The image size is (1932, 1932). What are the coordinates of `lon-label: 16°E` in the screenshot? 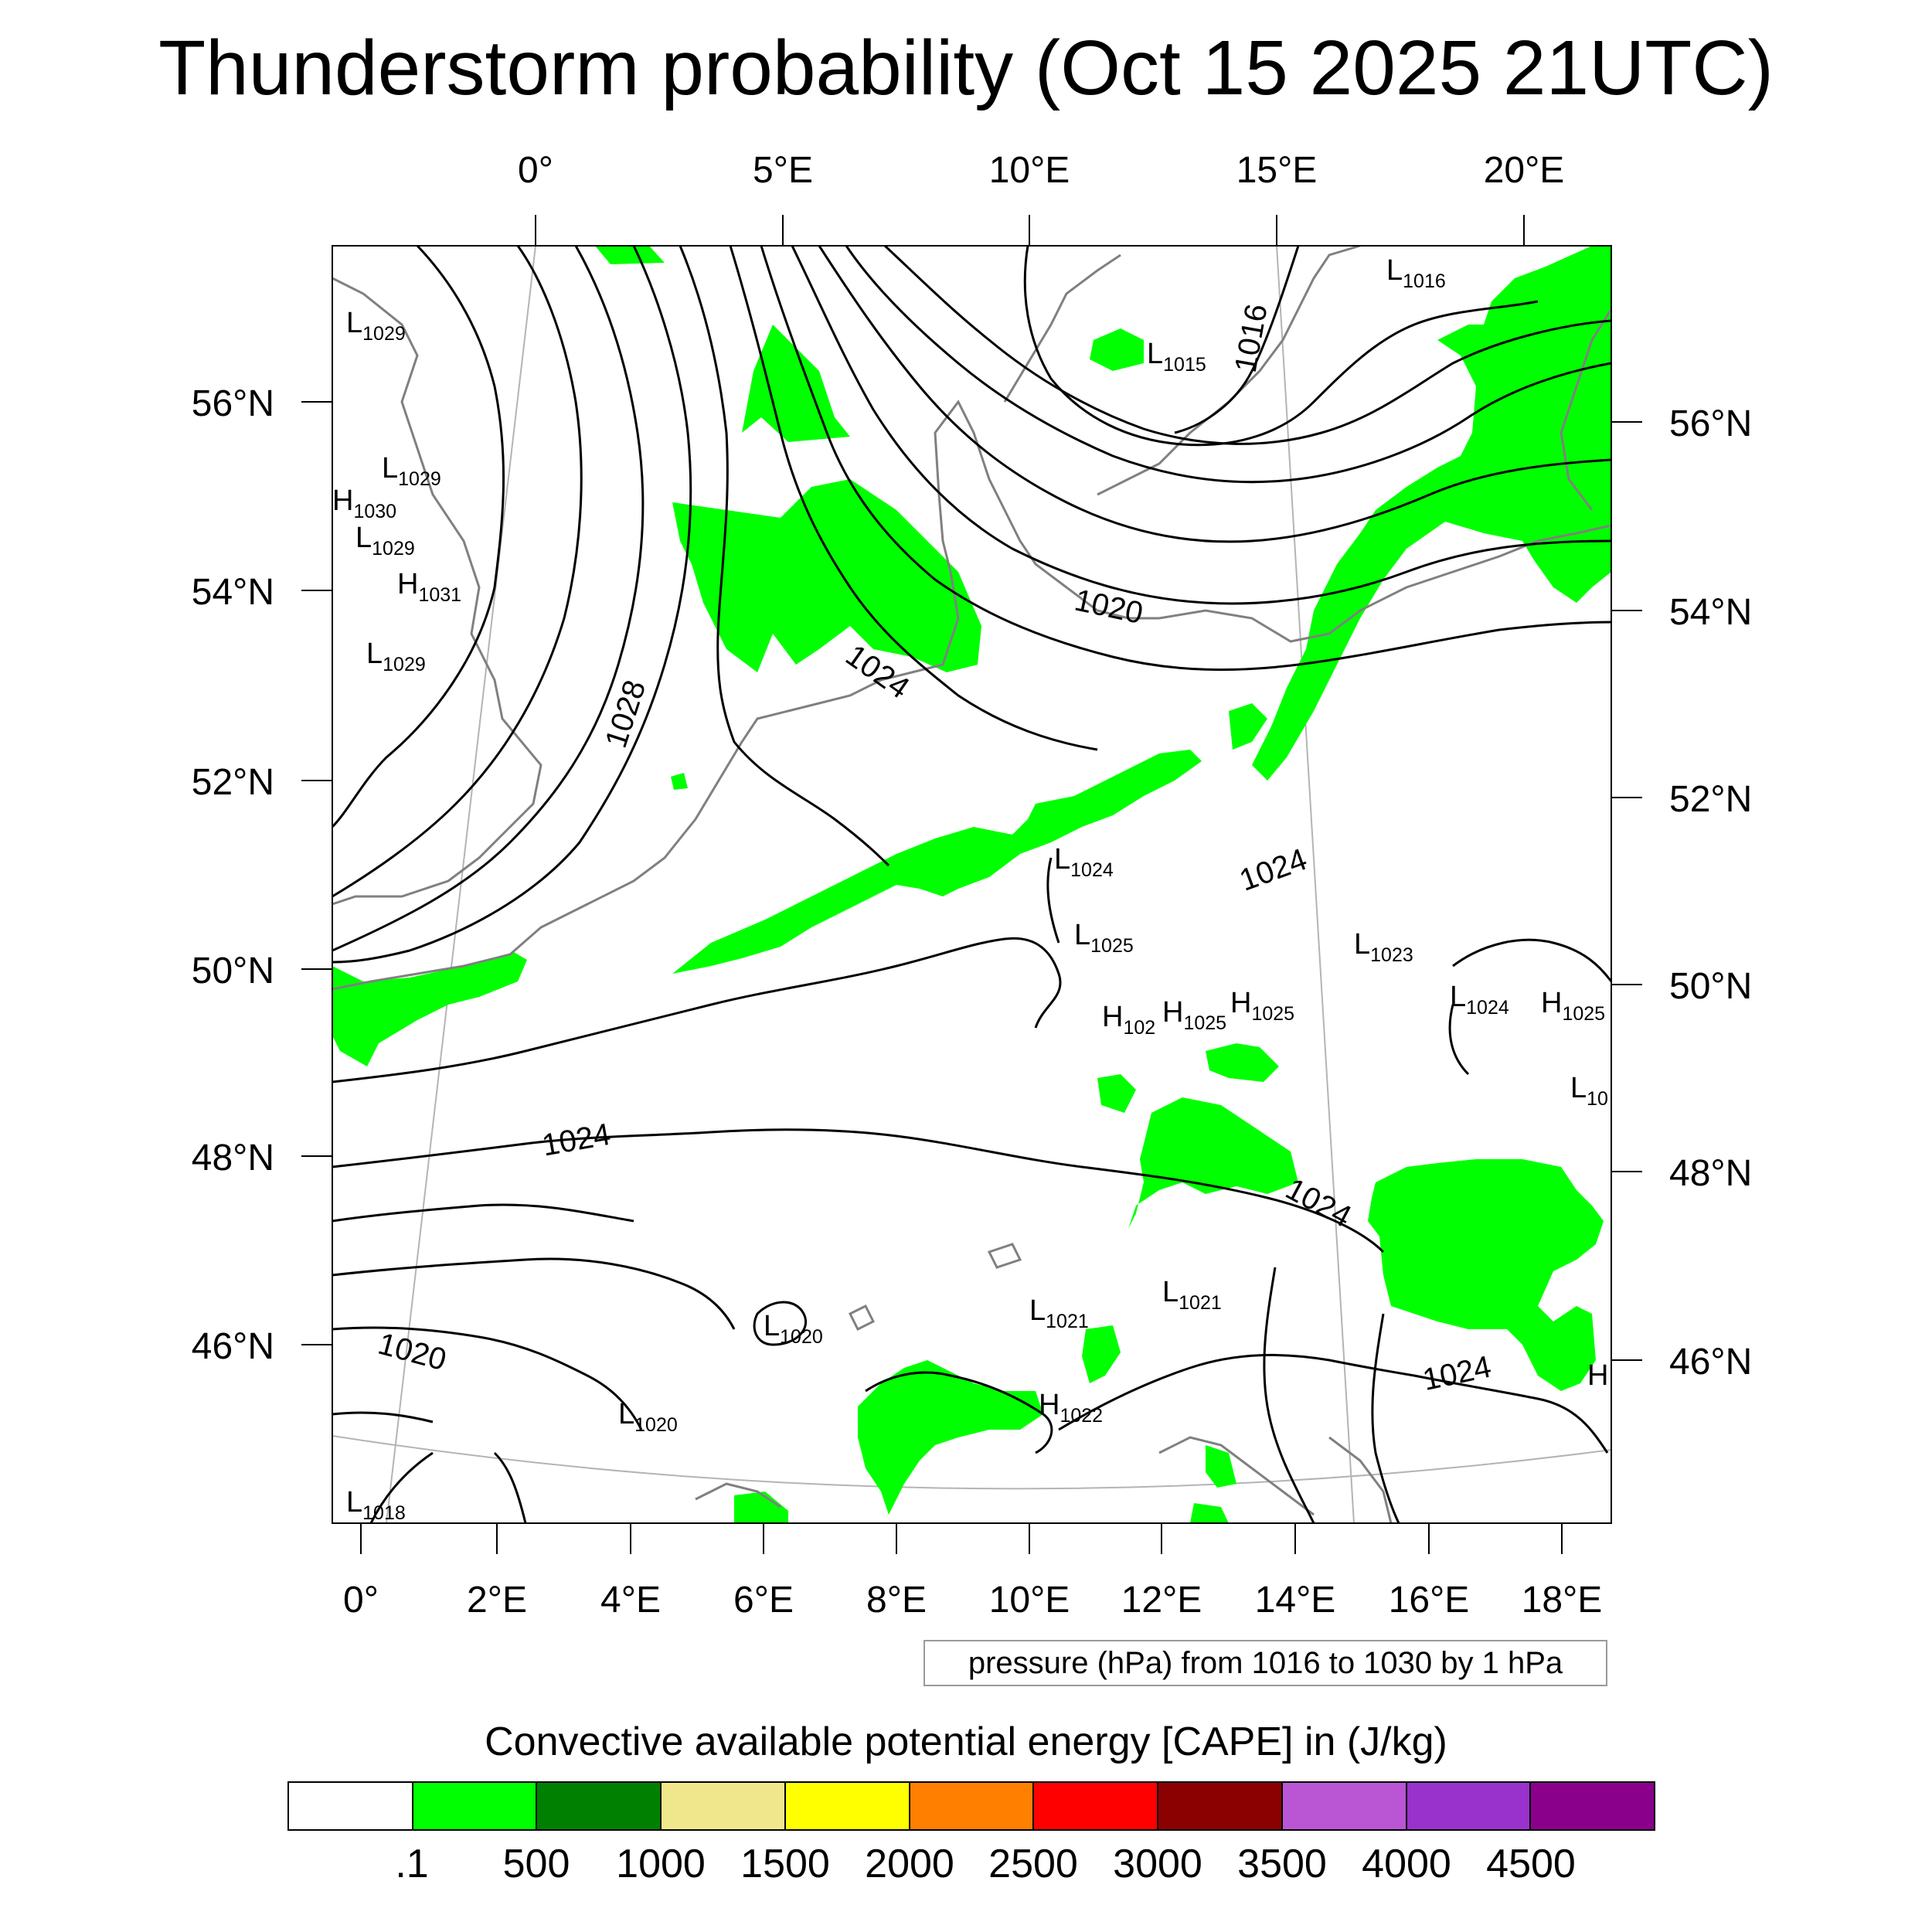 It's located at (1430, 1600).